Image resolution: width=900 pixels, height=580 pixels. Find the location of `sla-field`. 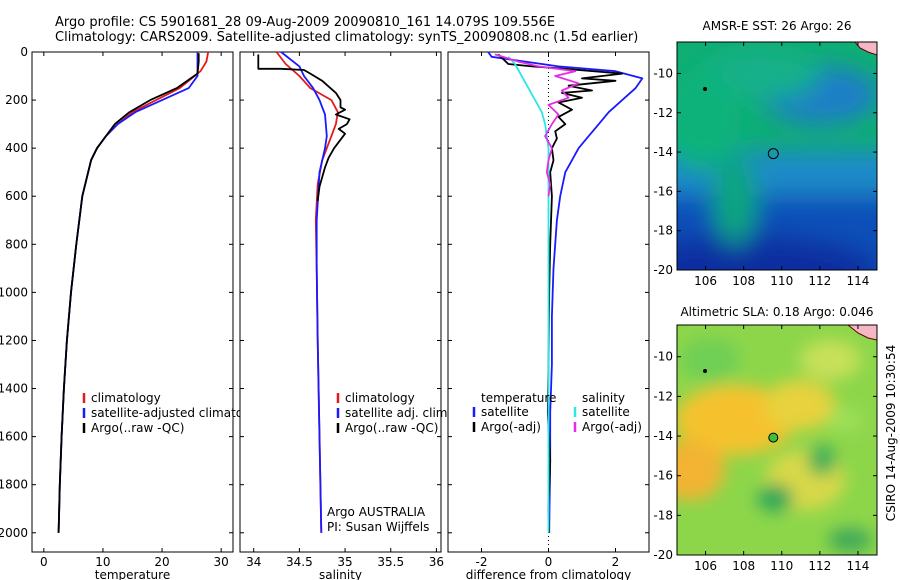

sla-field is located at coordinates (777, 440).